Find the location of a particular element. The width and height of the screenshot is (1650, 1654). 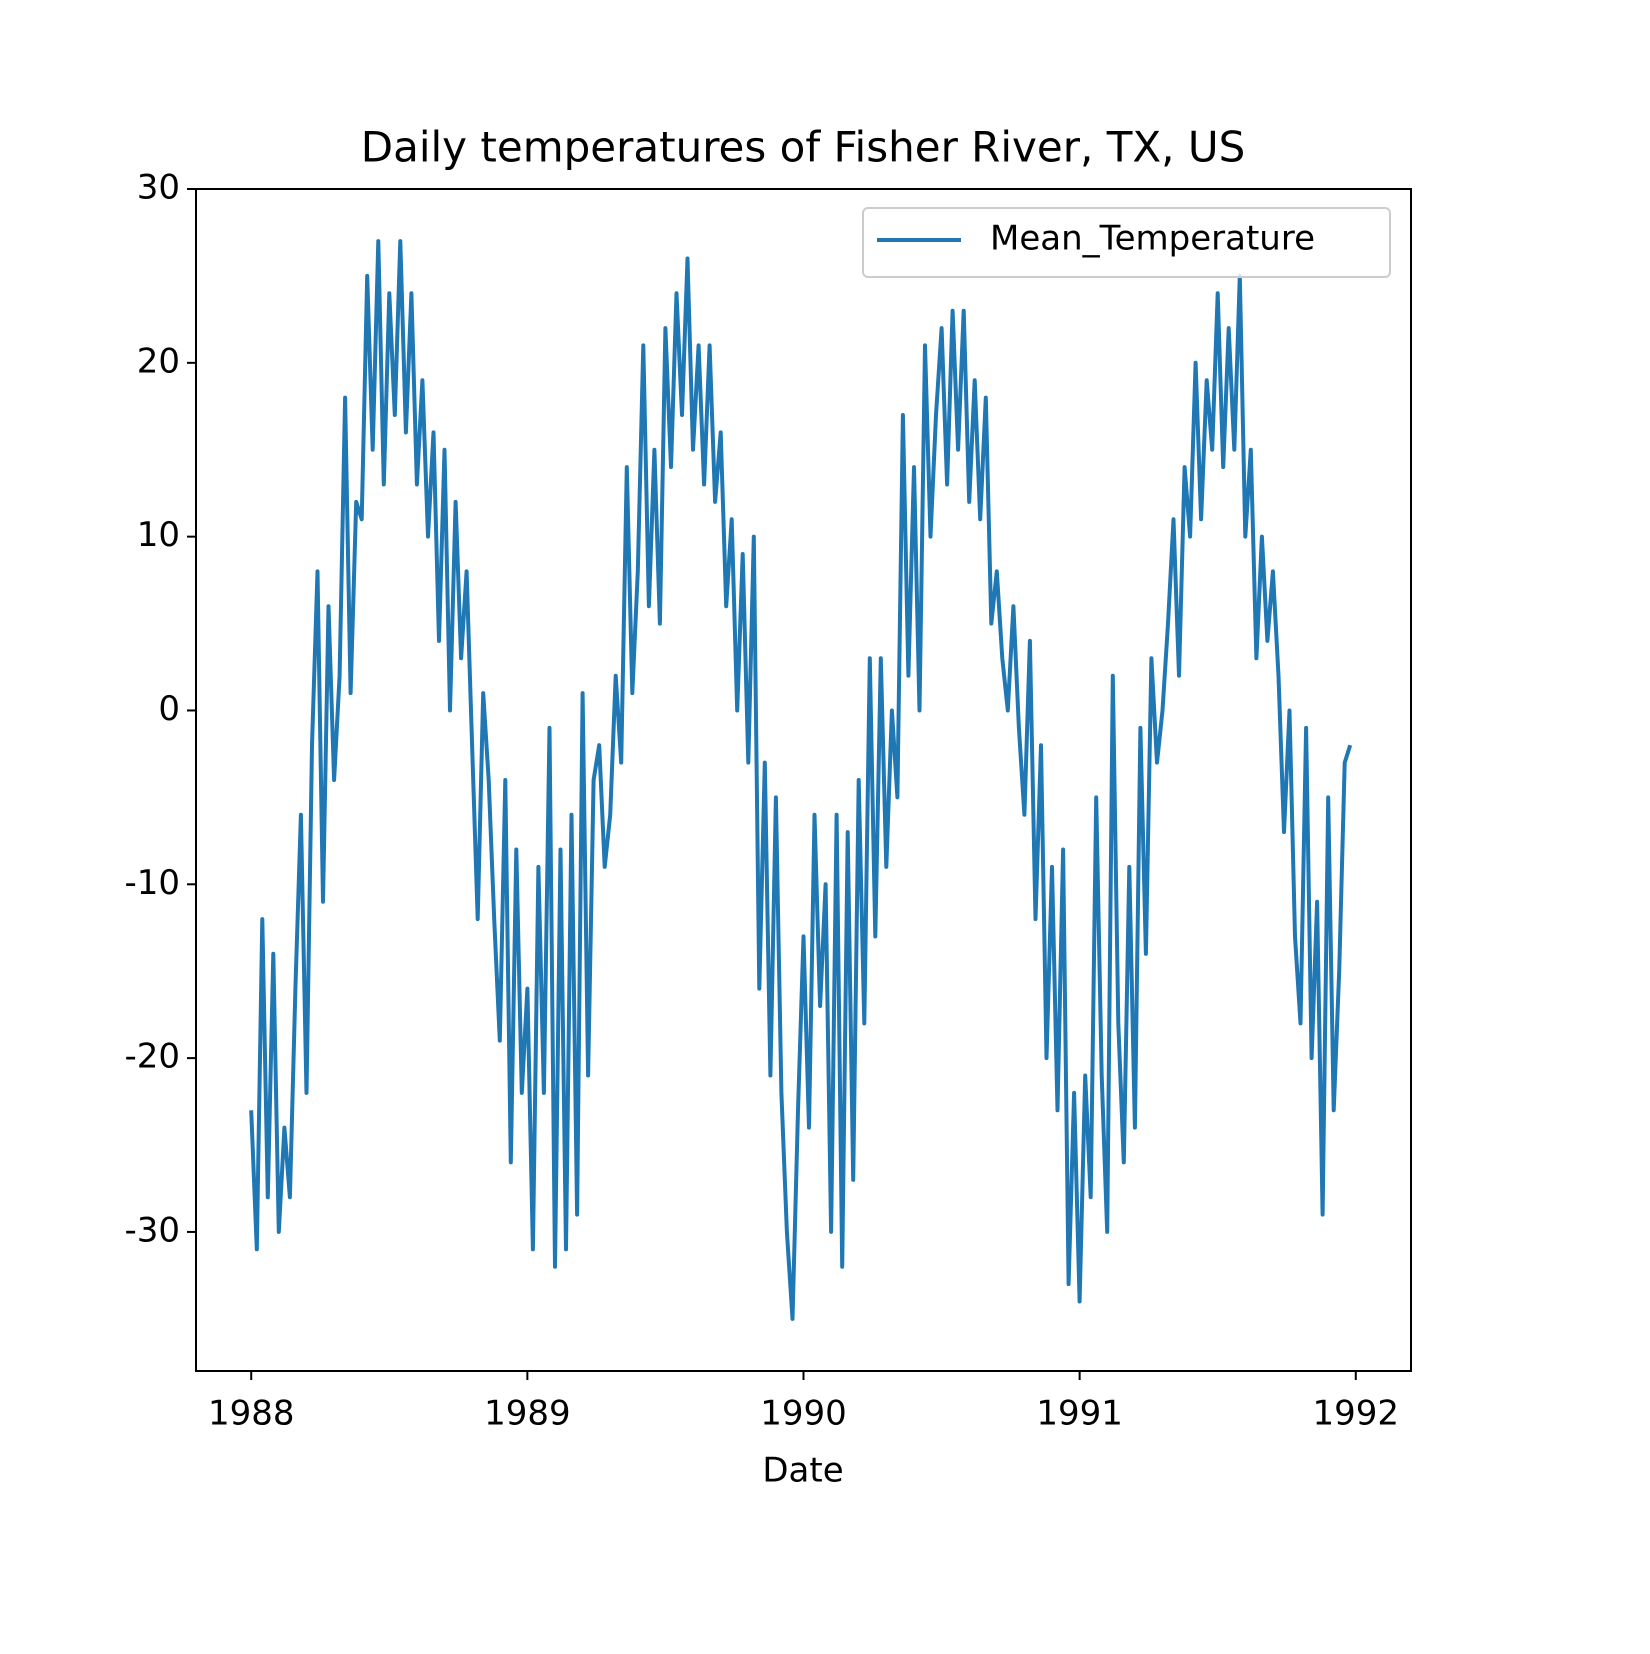

y-tick-label: 10 is located at coordinates (158, 535).